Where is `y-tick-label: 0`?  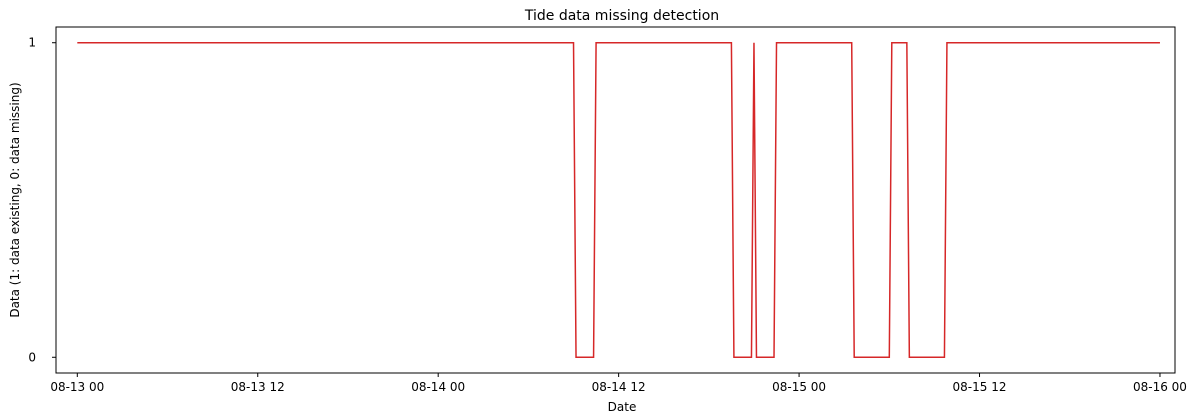
y-tick-label: 0 is located at coordinates (32, 357).